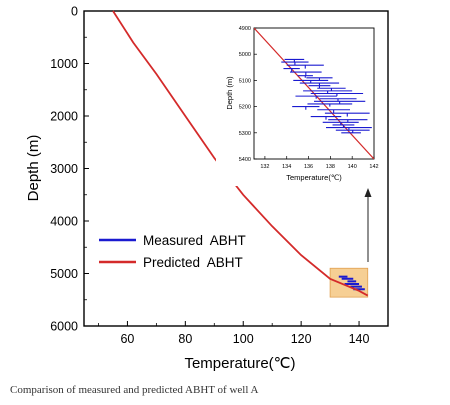 The height and width of the screenshot is (405, 450). Describe the element at coordinates (301, 339) in the screenshot. I see `main-x-tick-label: 120` at that location.